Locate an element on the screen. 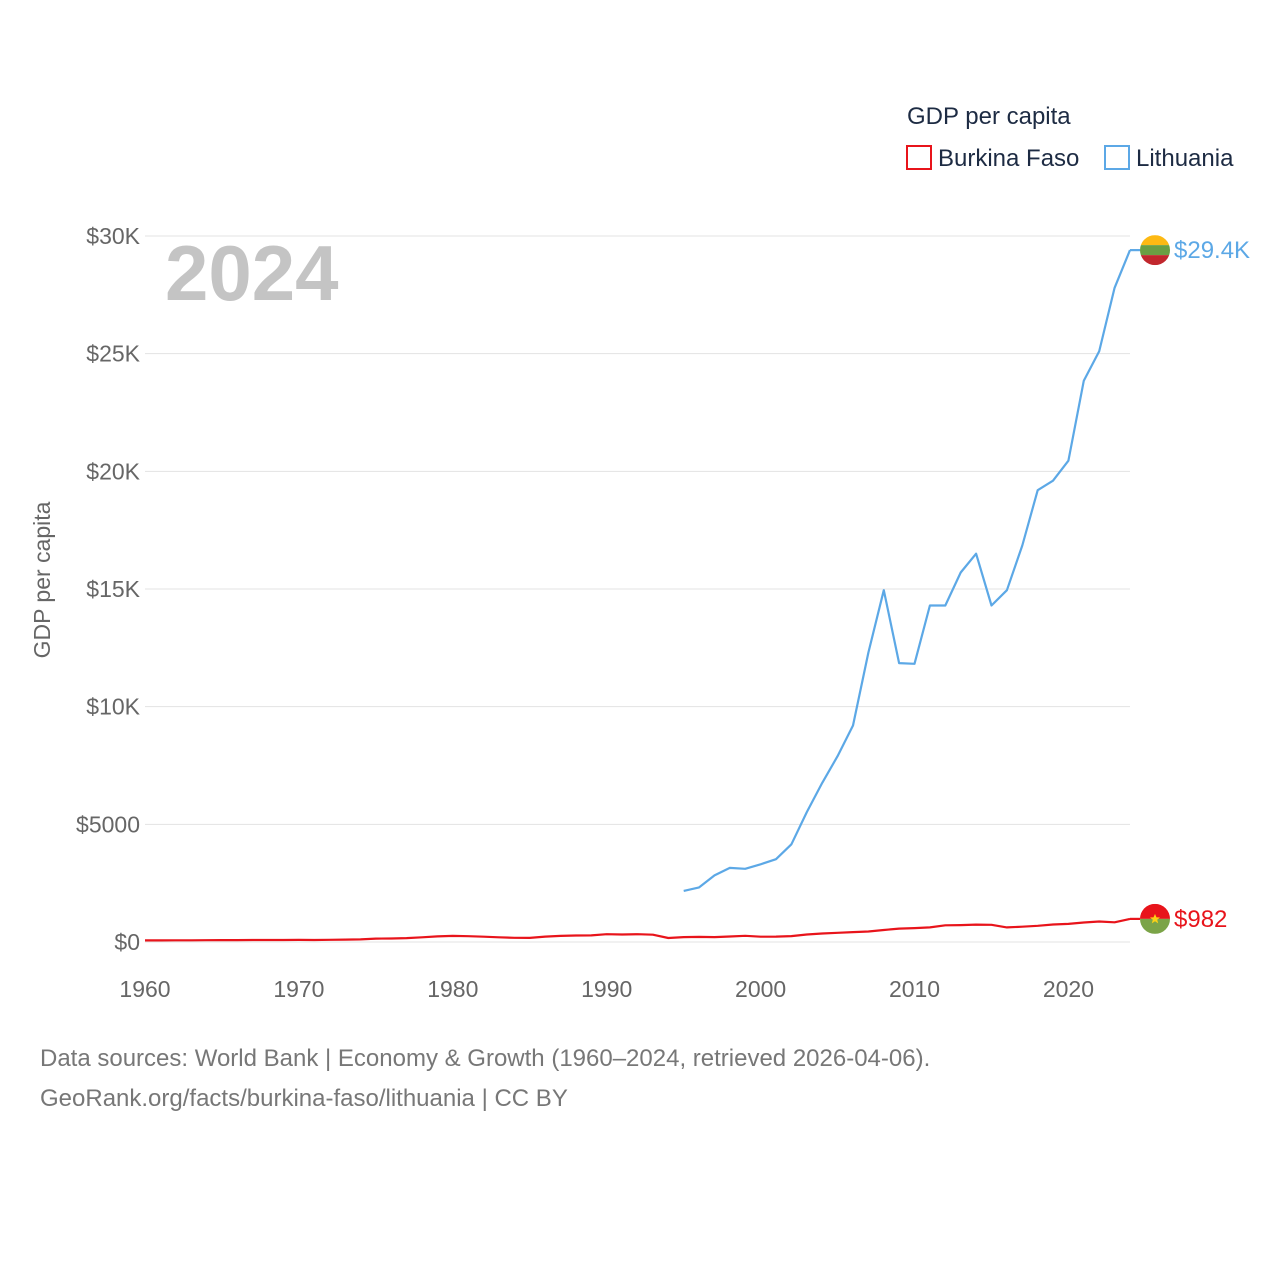  x-tick-label: 1980 is located at coordinates (452, 989).